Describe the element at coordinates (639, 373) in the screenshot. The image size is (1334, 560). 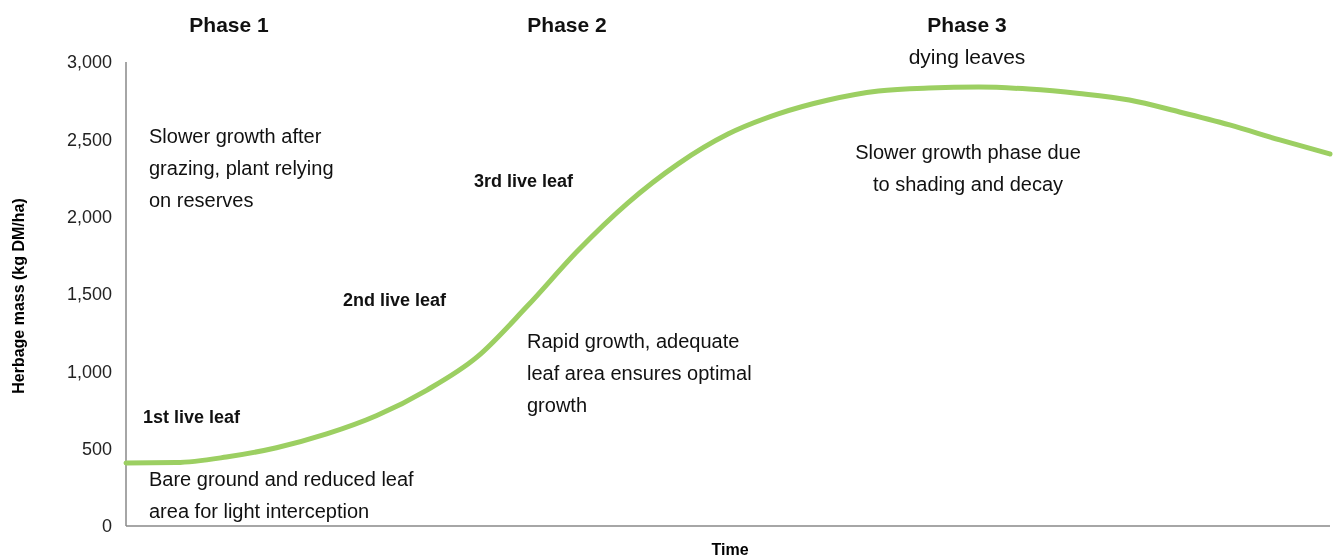
I see `annotation: Rapid growth, adequate leaf area ensures optimal growth` at that location.